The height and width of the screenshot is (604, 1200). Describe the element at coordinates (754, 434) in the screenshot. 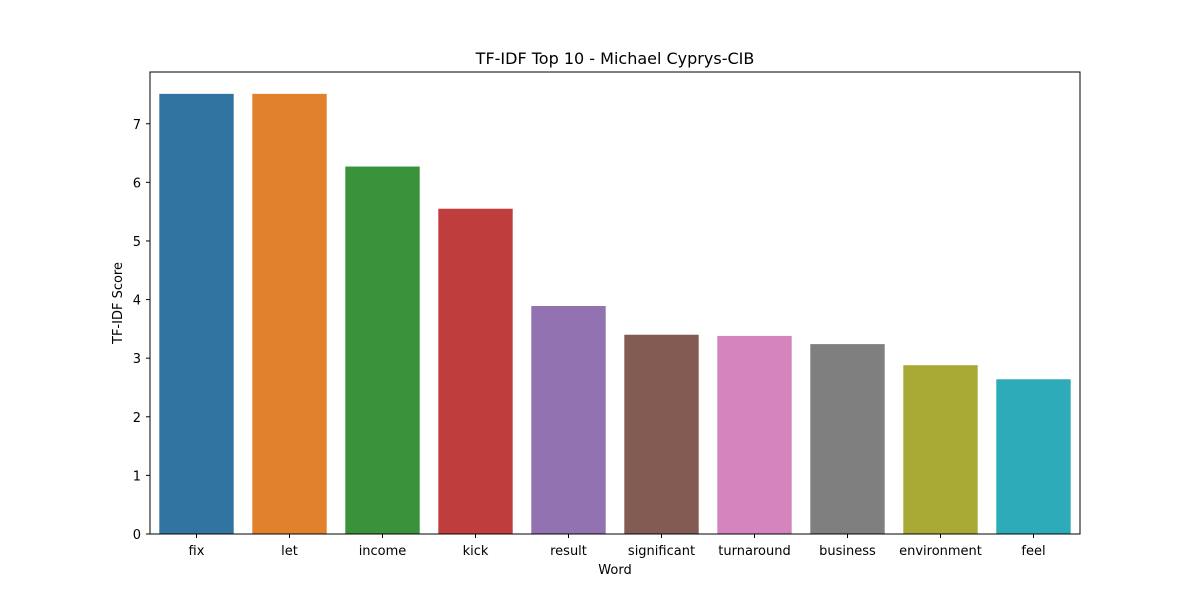

I see `bar-turnaround` at that location.